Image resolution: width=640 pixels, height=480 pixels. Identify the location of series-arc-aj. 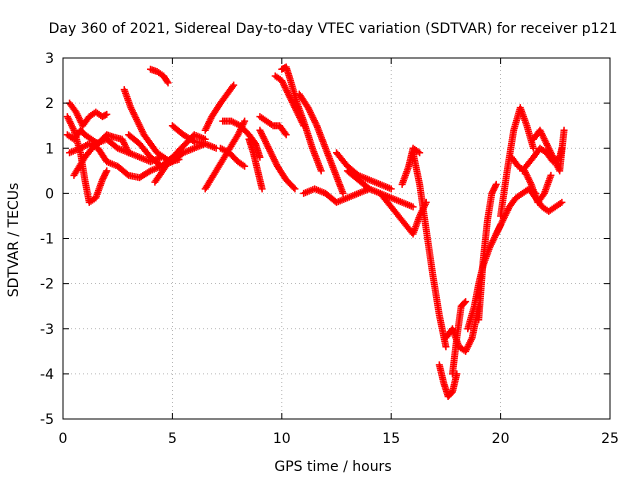
(548, 150).